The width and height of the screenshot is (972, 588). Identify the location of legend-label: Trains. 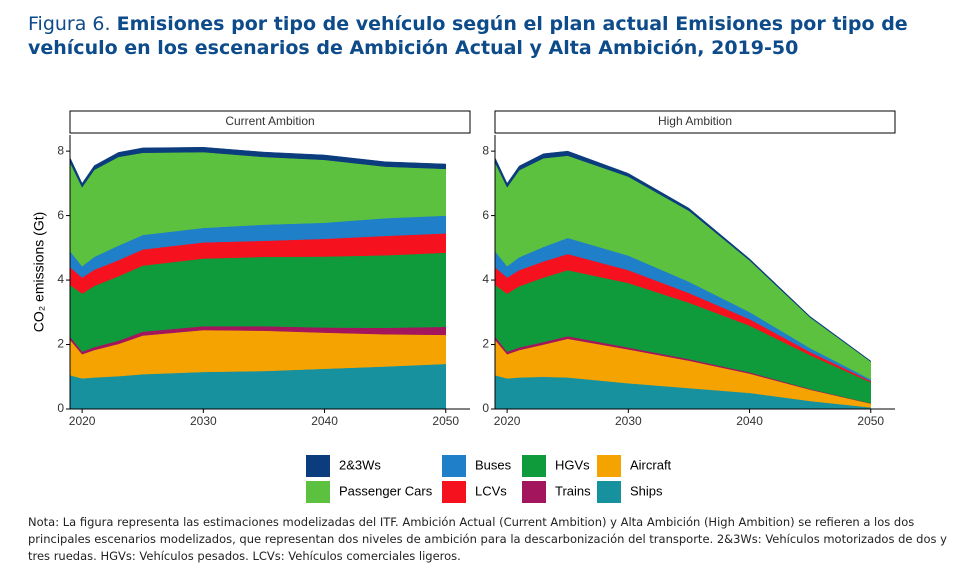
(573, 490).